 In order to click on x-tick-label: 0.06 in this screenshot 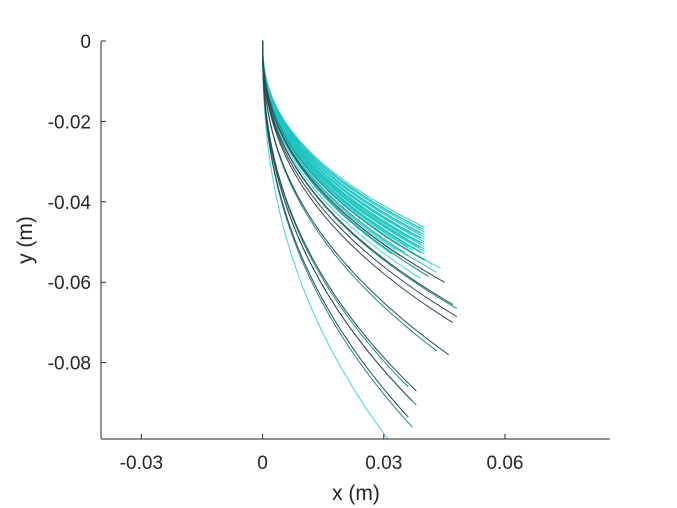, I will do `click(504, 463)`.